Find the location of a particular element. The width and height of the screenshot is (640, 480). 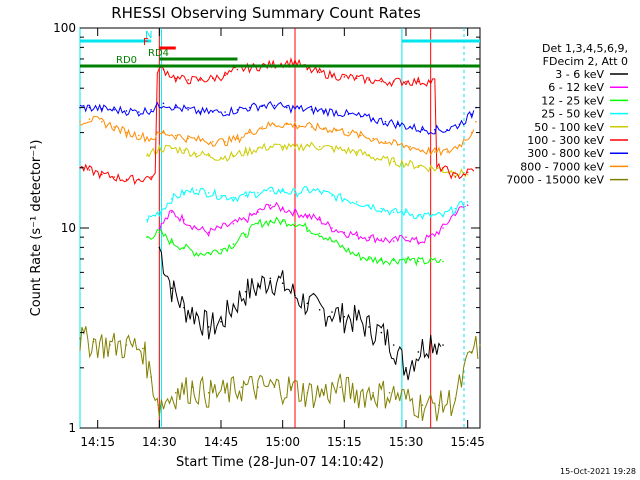

legend-entry-8: 7000 - 15000 keV is located at coordinates (555, 180).